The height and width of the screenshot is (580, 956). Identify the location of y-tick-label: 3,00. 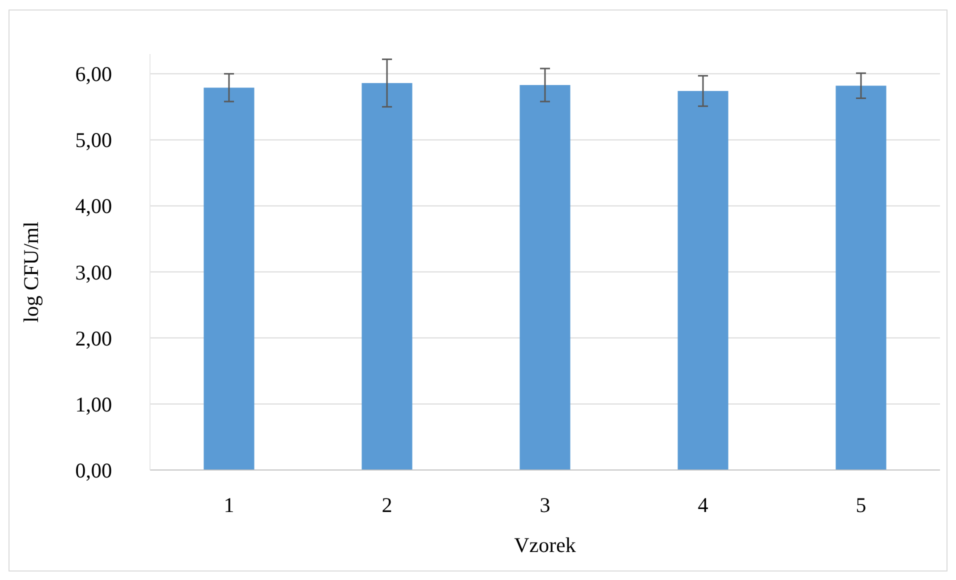
(93, 272).